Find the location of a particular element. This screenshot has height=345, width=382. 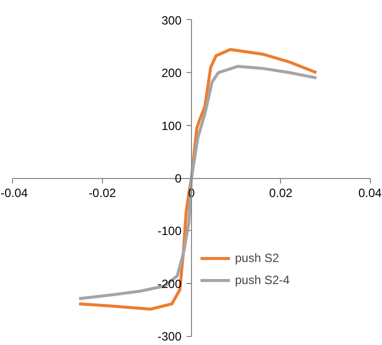

y-tick-label: 200 is located at coordinates (171, 73).